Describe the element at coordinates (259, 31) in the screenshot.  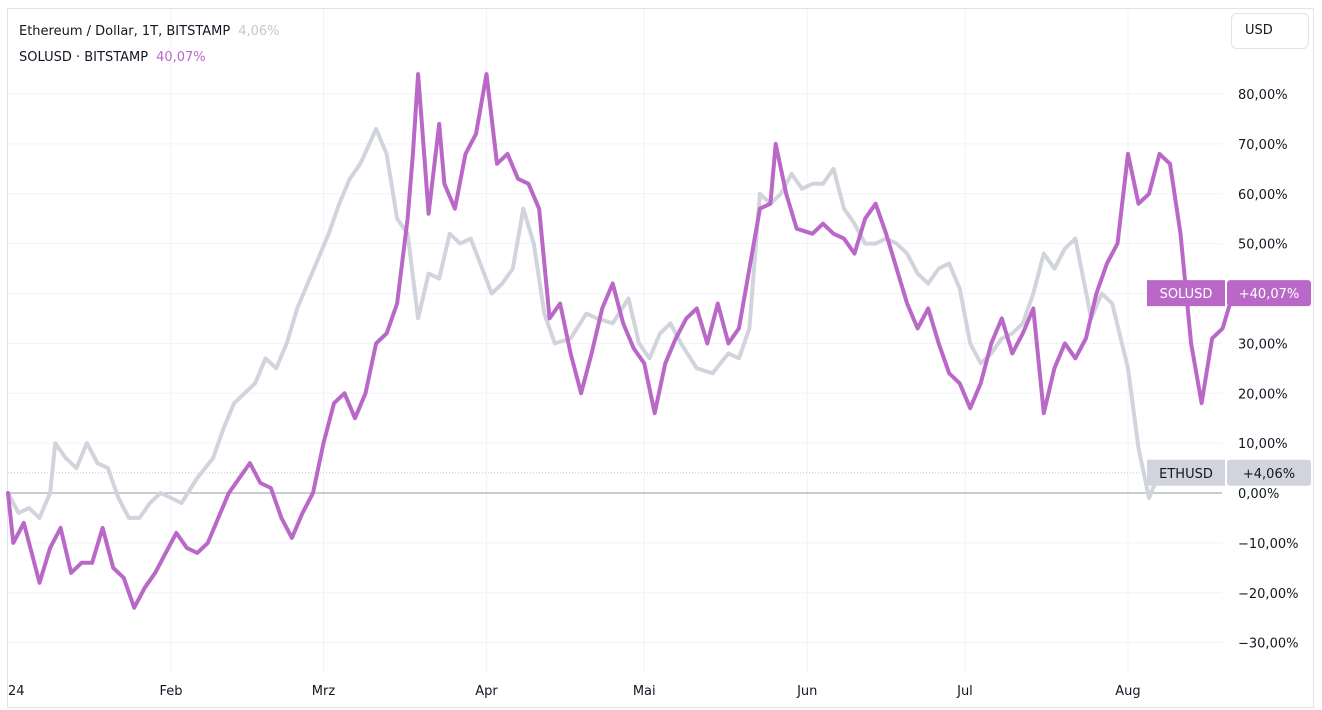
I see `legend-eth-value: 4,06%` at that location.